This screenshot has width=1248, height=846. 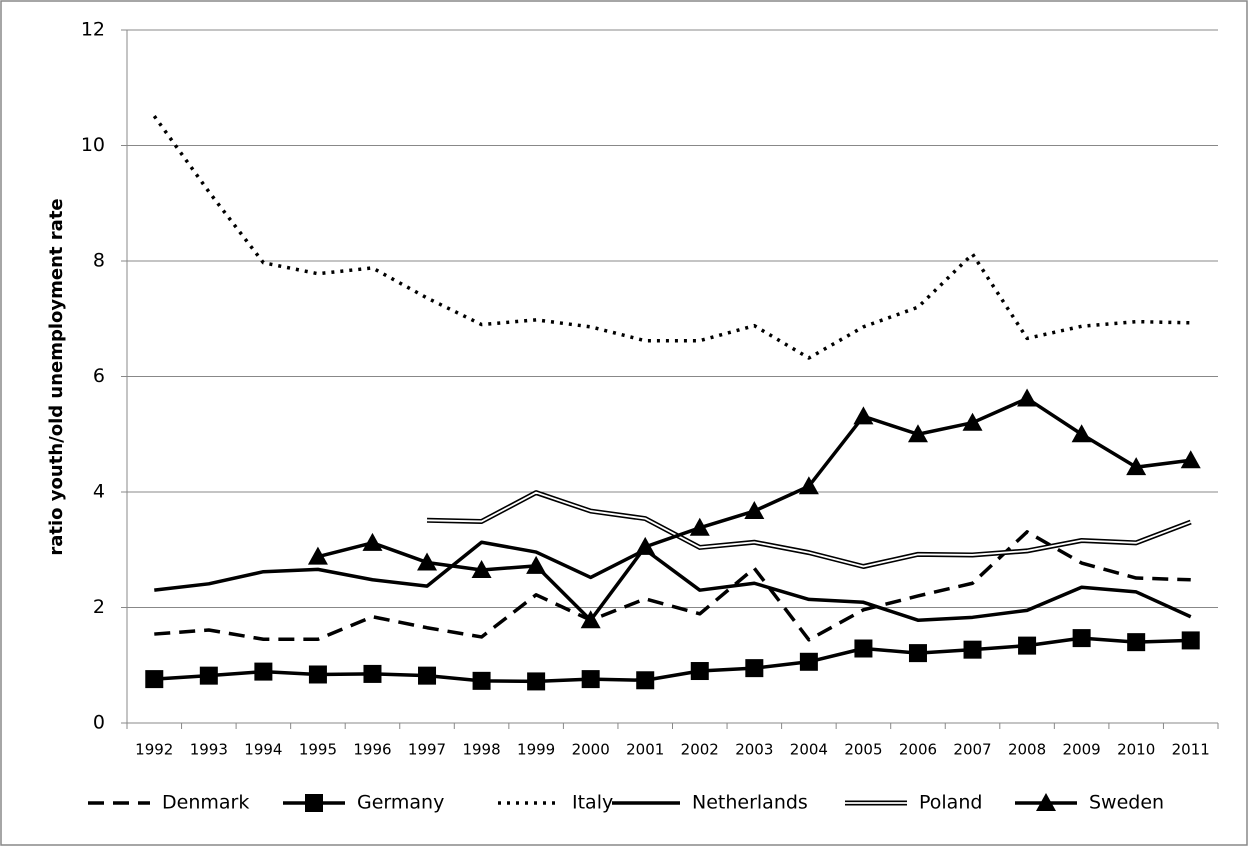 What do you see at coordinates (918, 750) in the screenshot?
I see `x-tick-label: 2006` at bounding box center [918, 750].